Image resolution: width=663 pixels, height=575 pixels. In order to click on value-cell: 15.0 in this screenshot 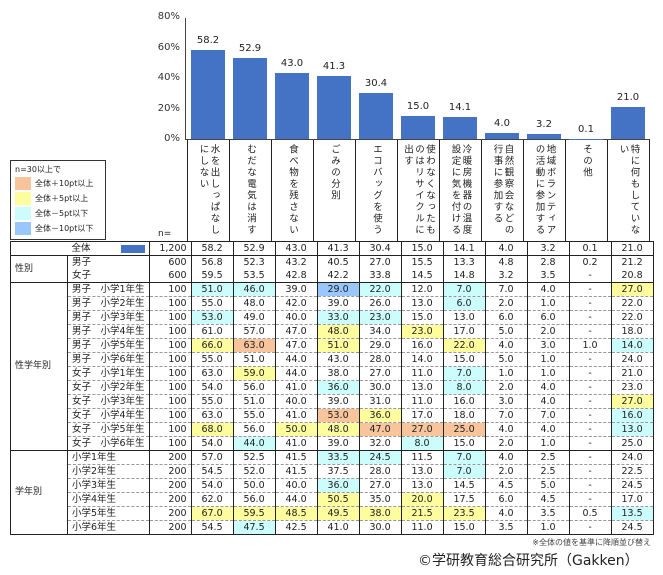, I will do `click(464, 359)`.